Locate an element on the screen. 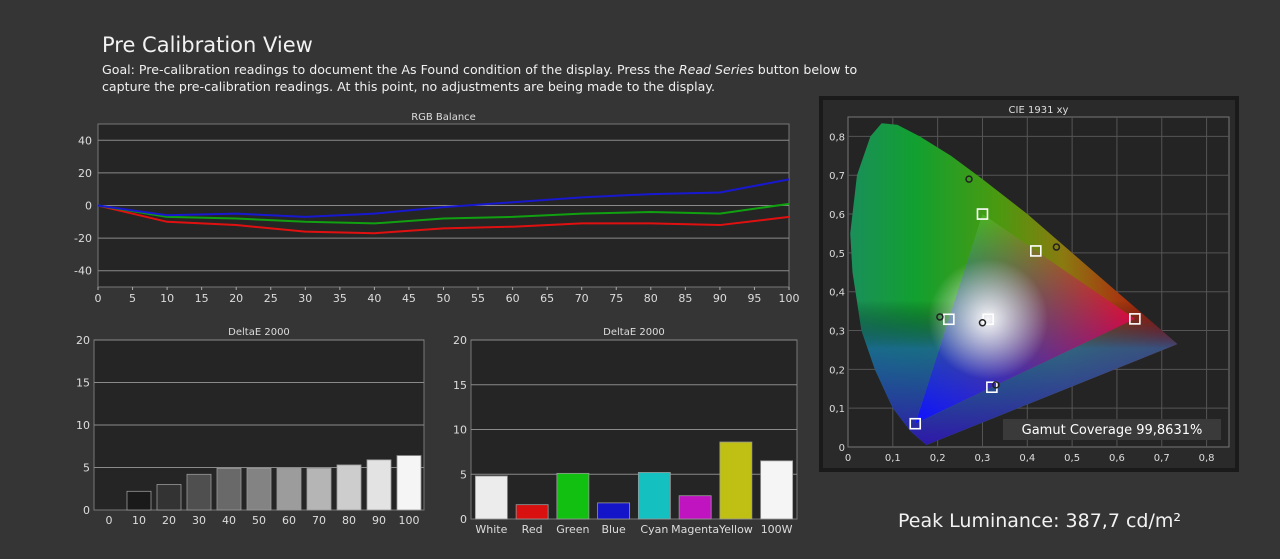 This screenshot has width=1280, height=559. x-tick-label: 95 is located at coordinates (754, 298).